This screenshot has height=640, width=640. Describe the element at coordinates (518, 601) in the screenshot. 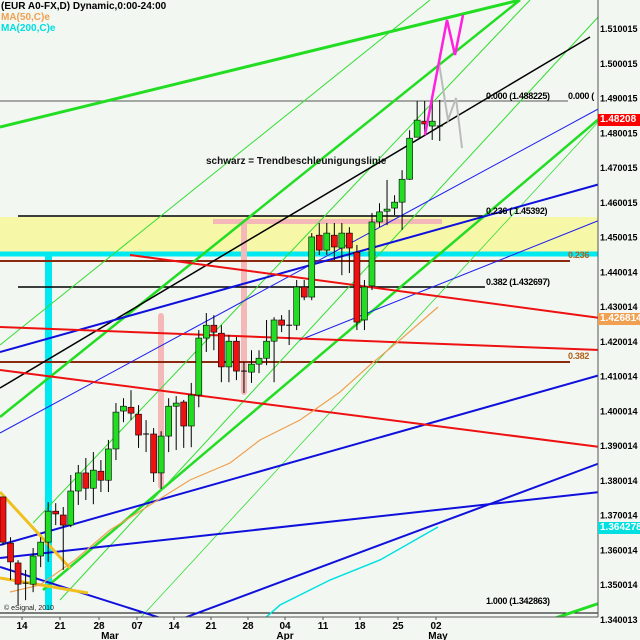

I see `fib-1000-label: 1.000 (1.342863)` at that location.